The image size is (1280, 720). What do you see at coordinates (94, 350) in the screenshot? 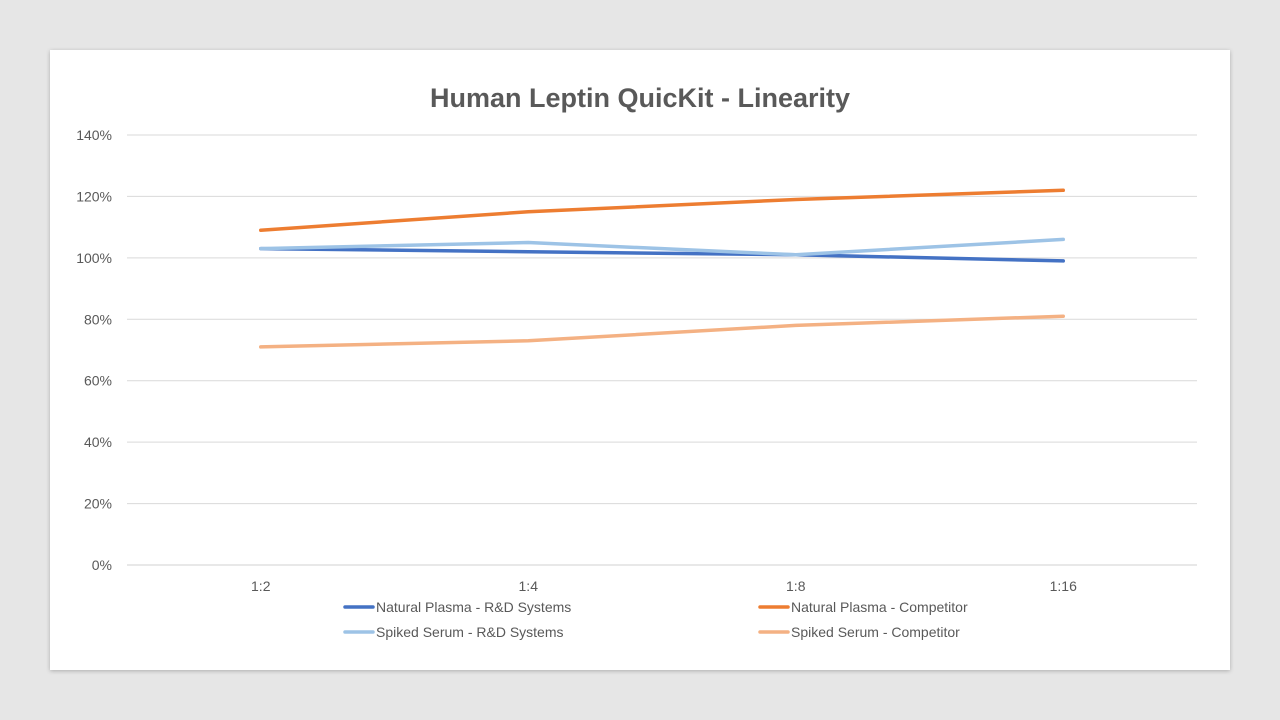
I see `y-axis-tick-labels: 0% 20% 40% 60% 80% 100% 120% 140%` at bounding box center [94, 350].